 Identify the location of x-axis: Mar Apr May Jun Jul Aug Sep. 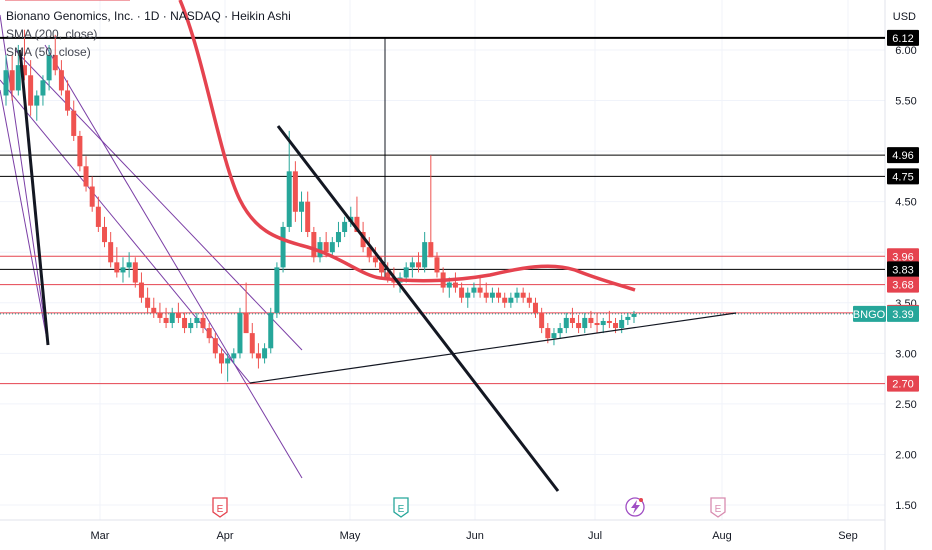
(474, 536).